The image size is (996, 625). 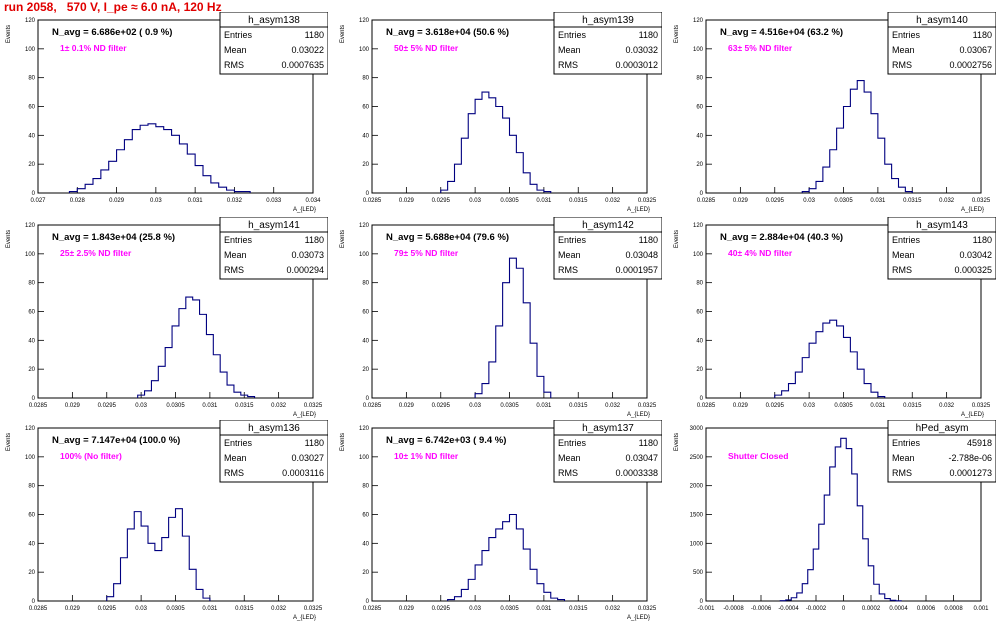 What do you see at coordinates (307, 50) in the screenshot?
I see `stats-value: 0.03022` at bounding box center [307, 50].